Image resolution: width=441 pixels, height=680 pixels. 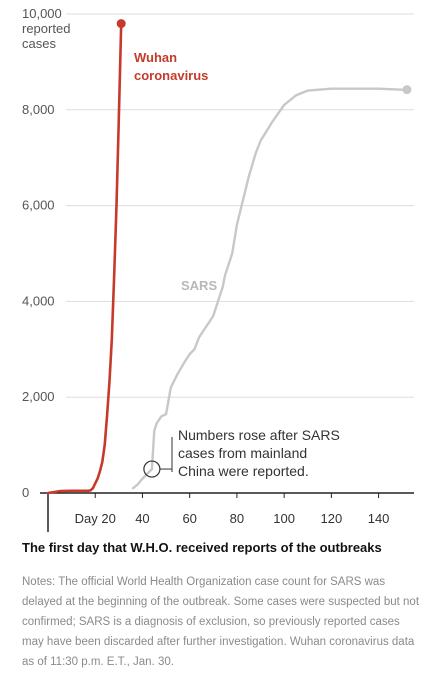 I want to click on annotation-text: cases from mainland, so click(x=242, y=453).